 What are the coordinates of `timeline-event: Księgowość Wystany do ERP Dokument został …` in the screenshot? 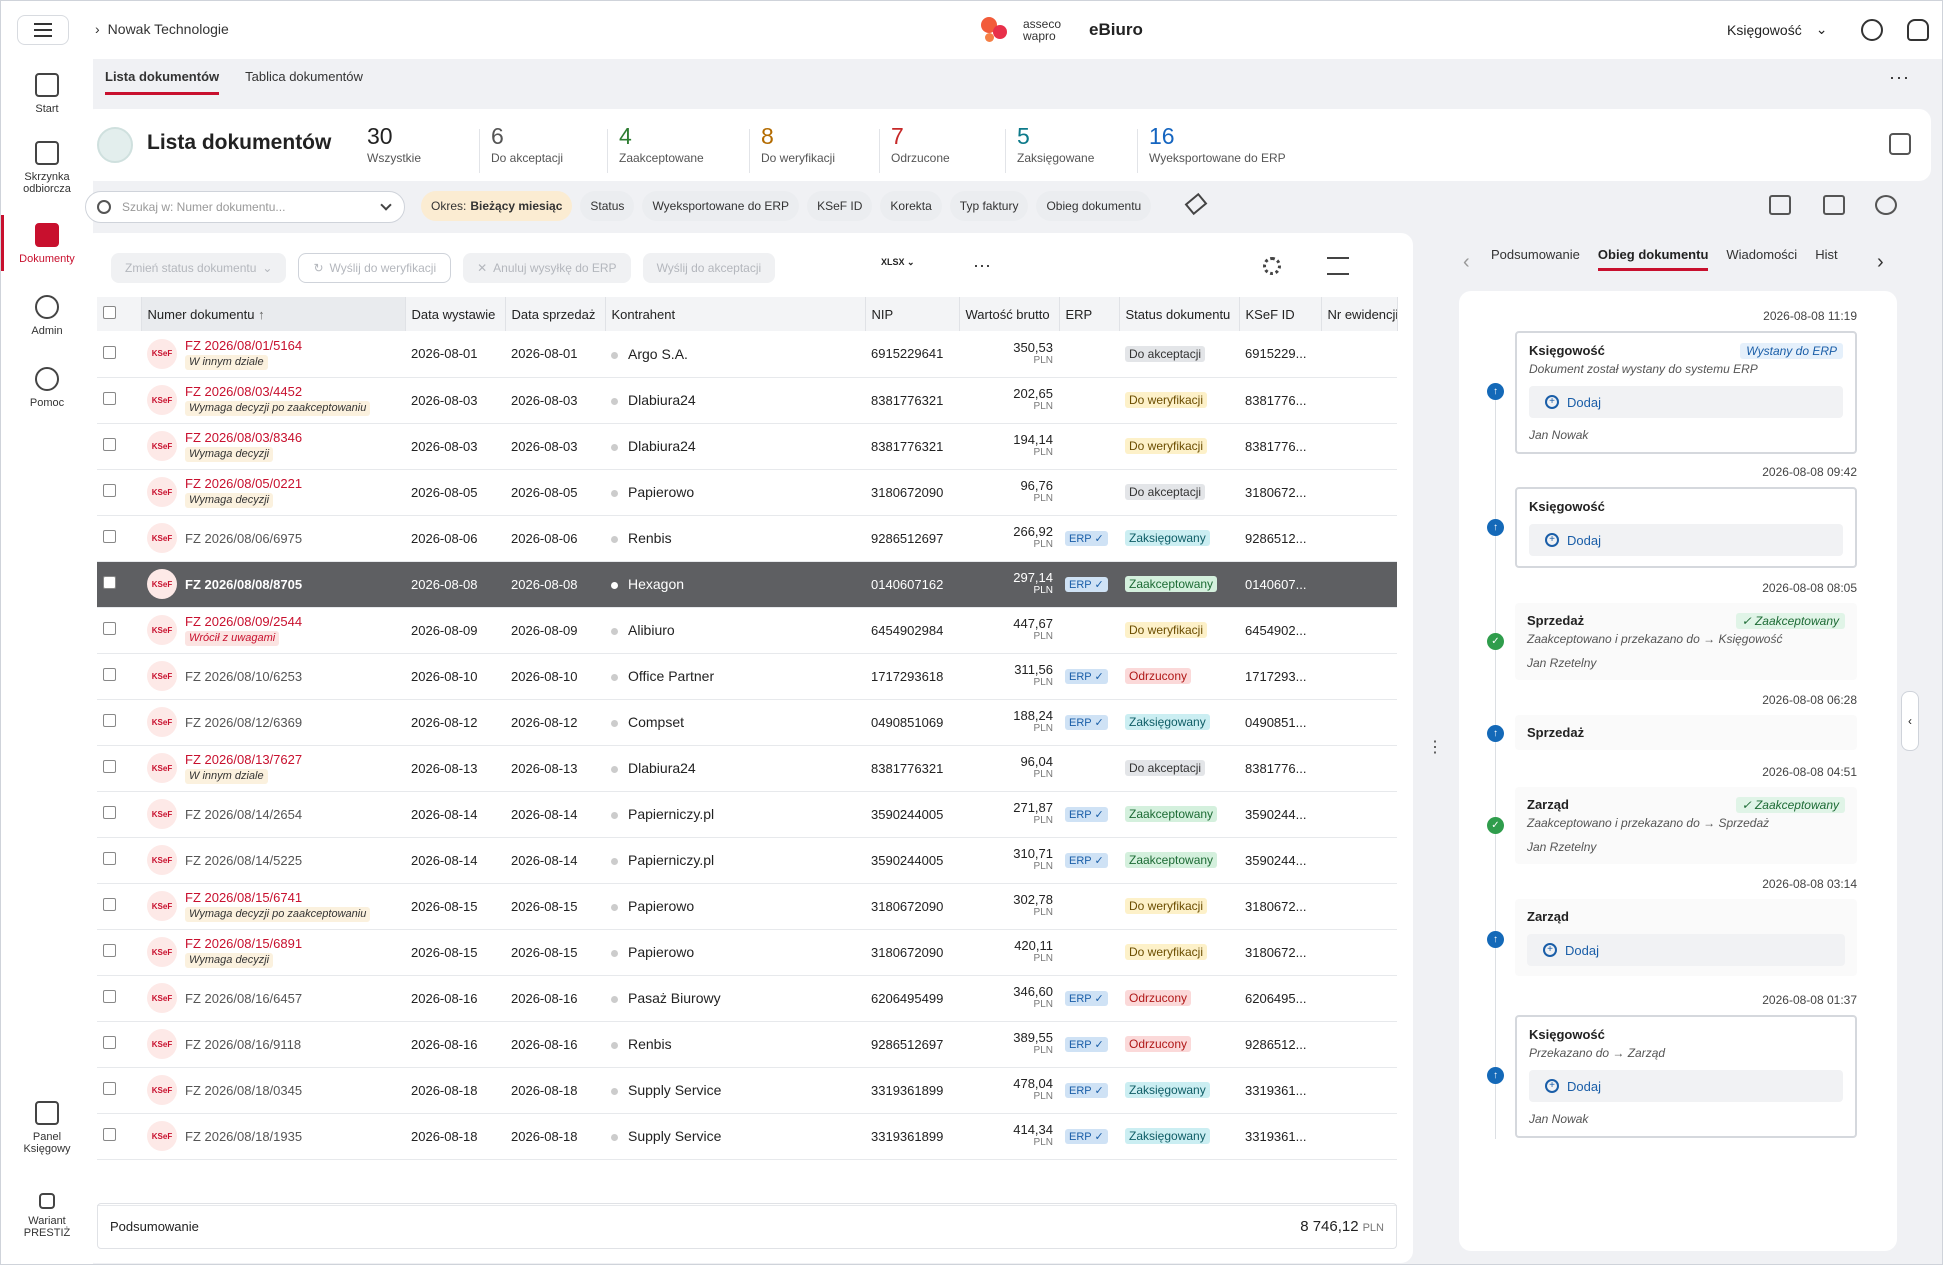 It's located at (1686, 392).